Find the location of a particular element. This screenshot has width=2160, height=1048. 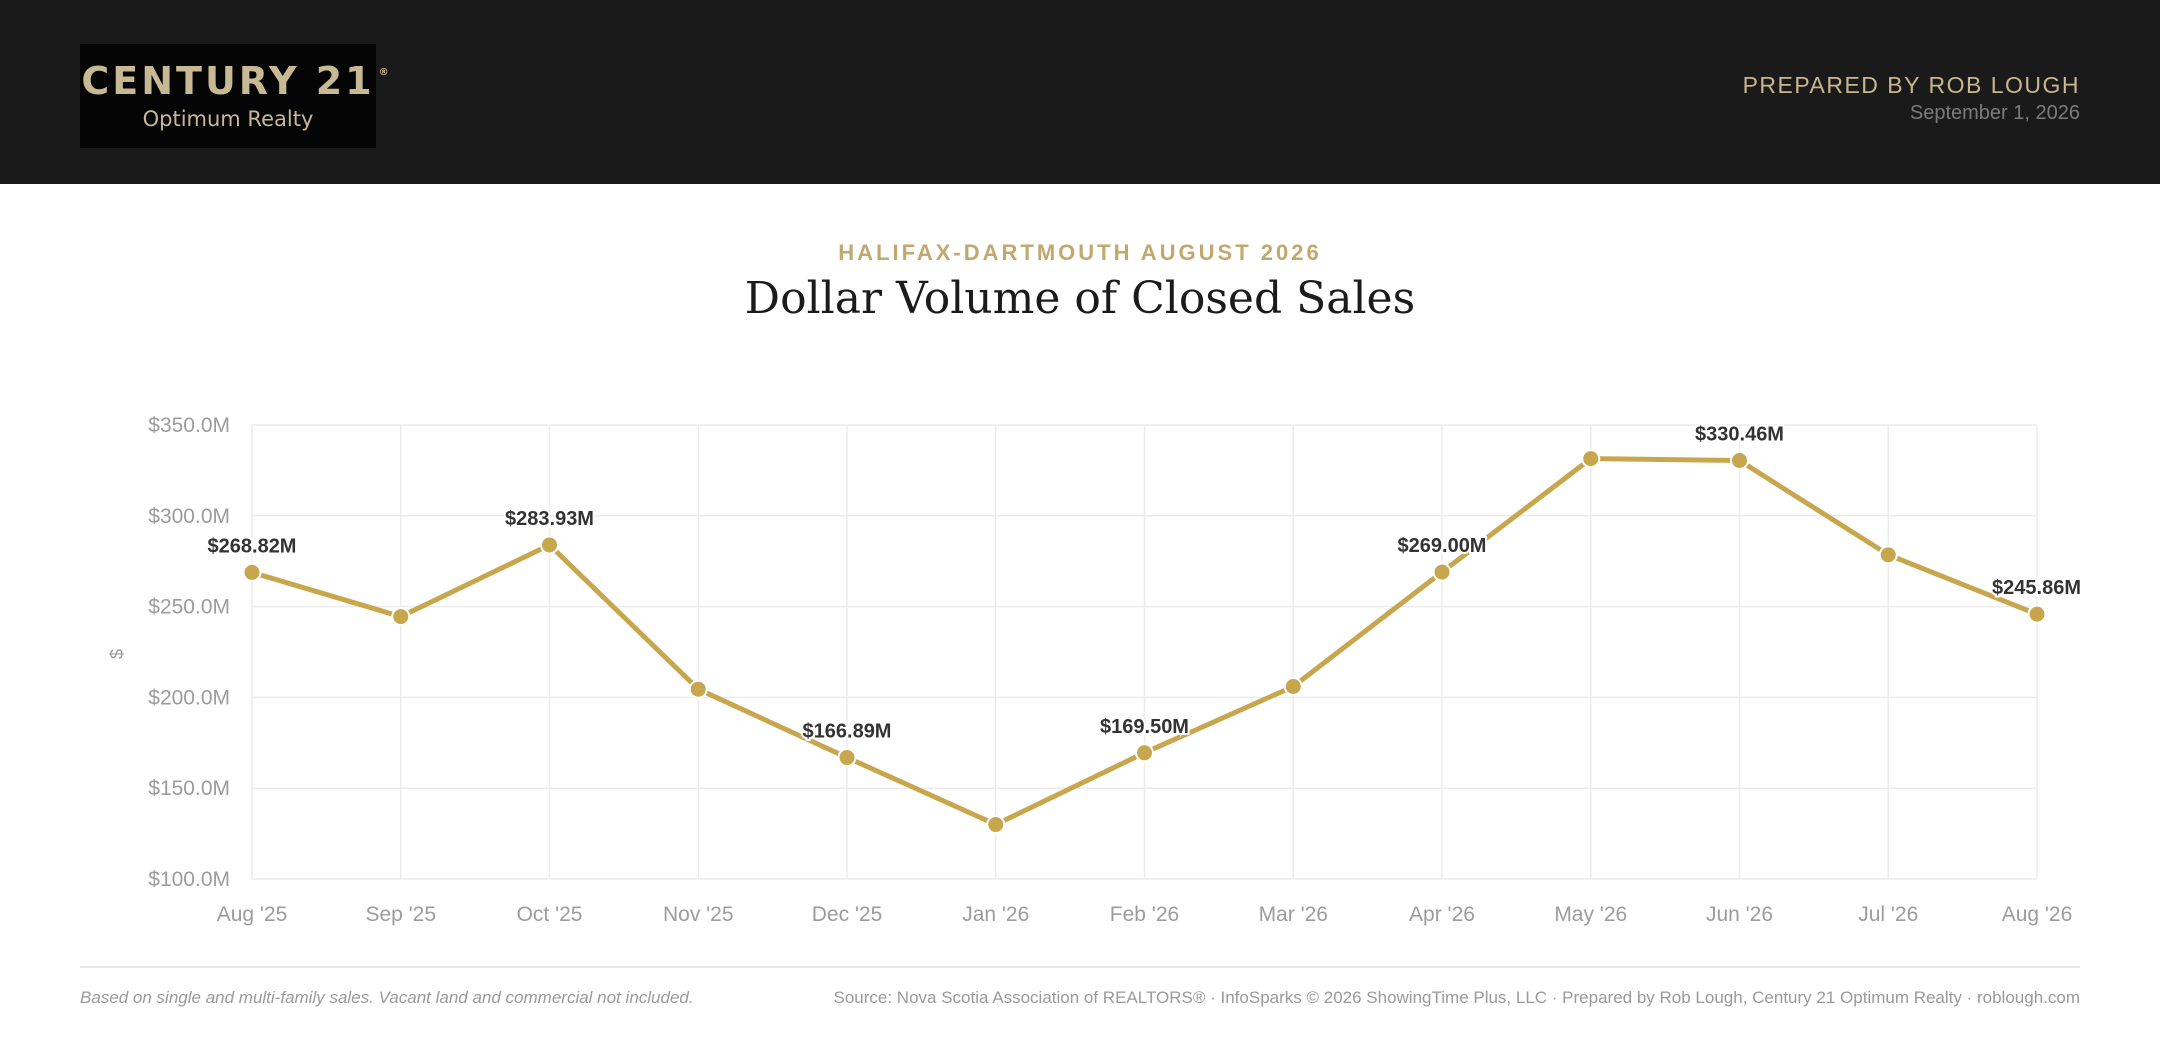

y-tick-label: $200.0M is located at coordinates (189, 697).